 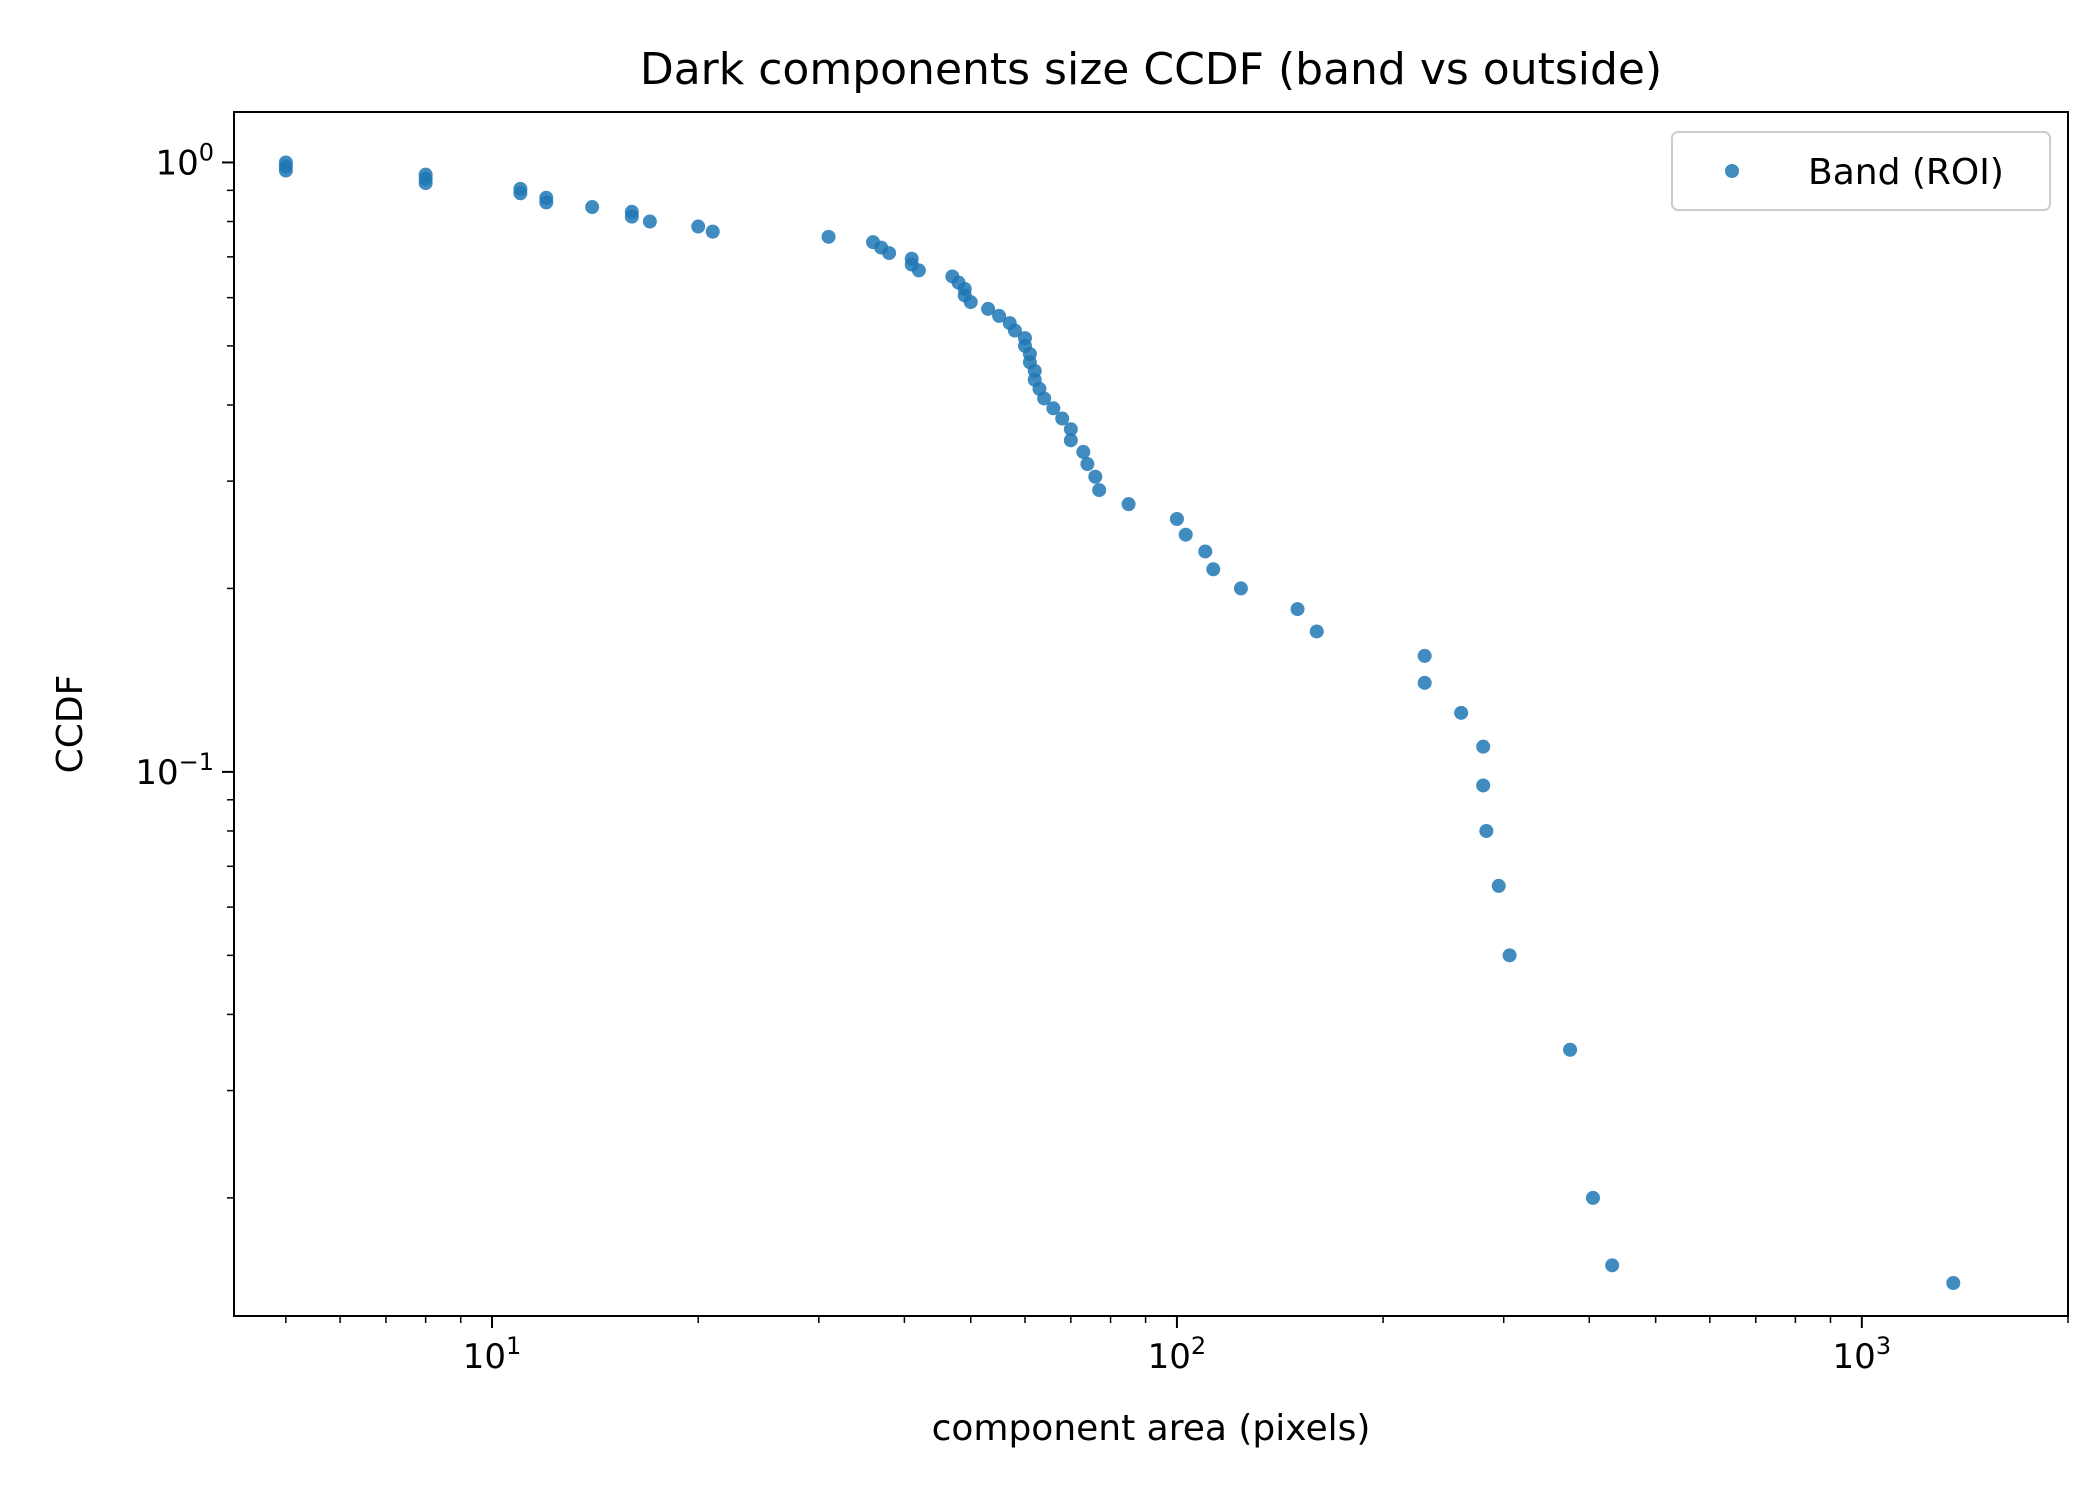 I want to click on x-tick-label: 10¹, so click(x=492, y=1354).